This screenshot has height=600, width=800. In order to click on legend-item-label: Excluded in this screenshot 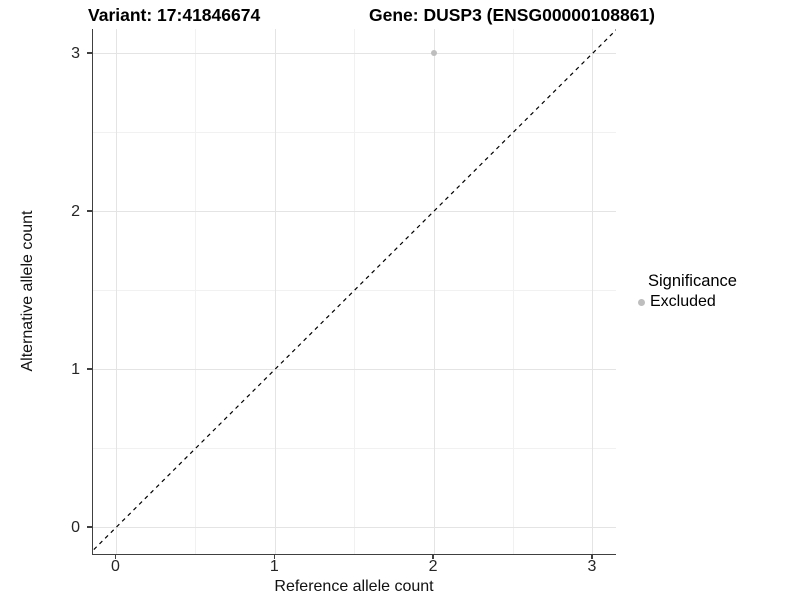, I will do `click(683, 301)`.